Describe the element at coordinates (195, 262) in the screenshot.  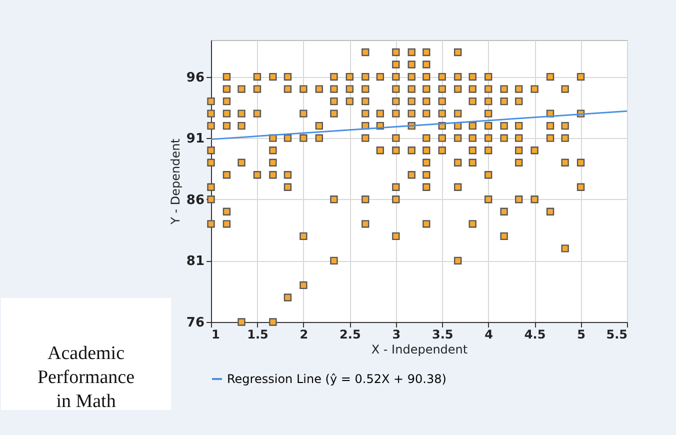
I see `y-tick-label: 81` at that location.